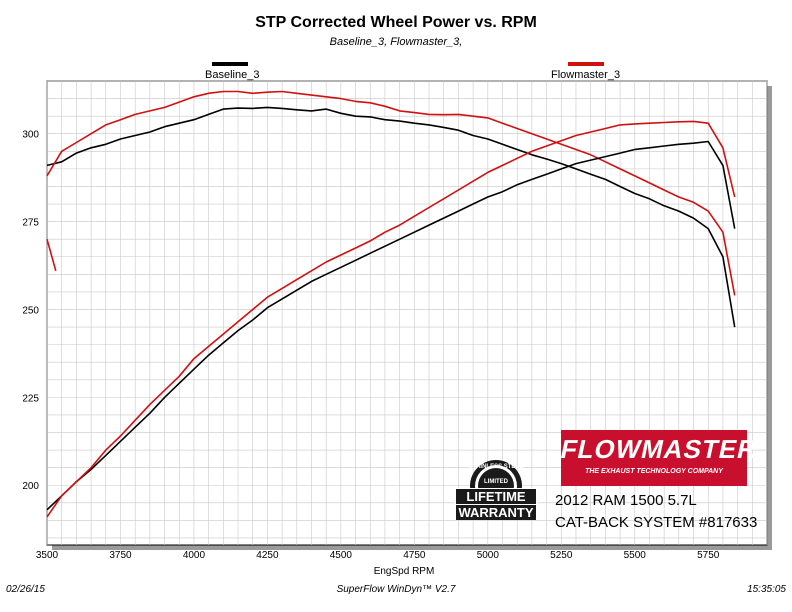 This screenshot has height=612, width=792. What do you see at coordinates (30, 223) in the screenshot?
I see `y-tick-label: 275` at bounding box center [30, 223].